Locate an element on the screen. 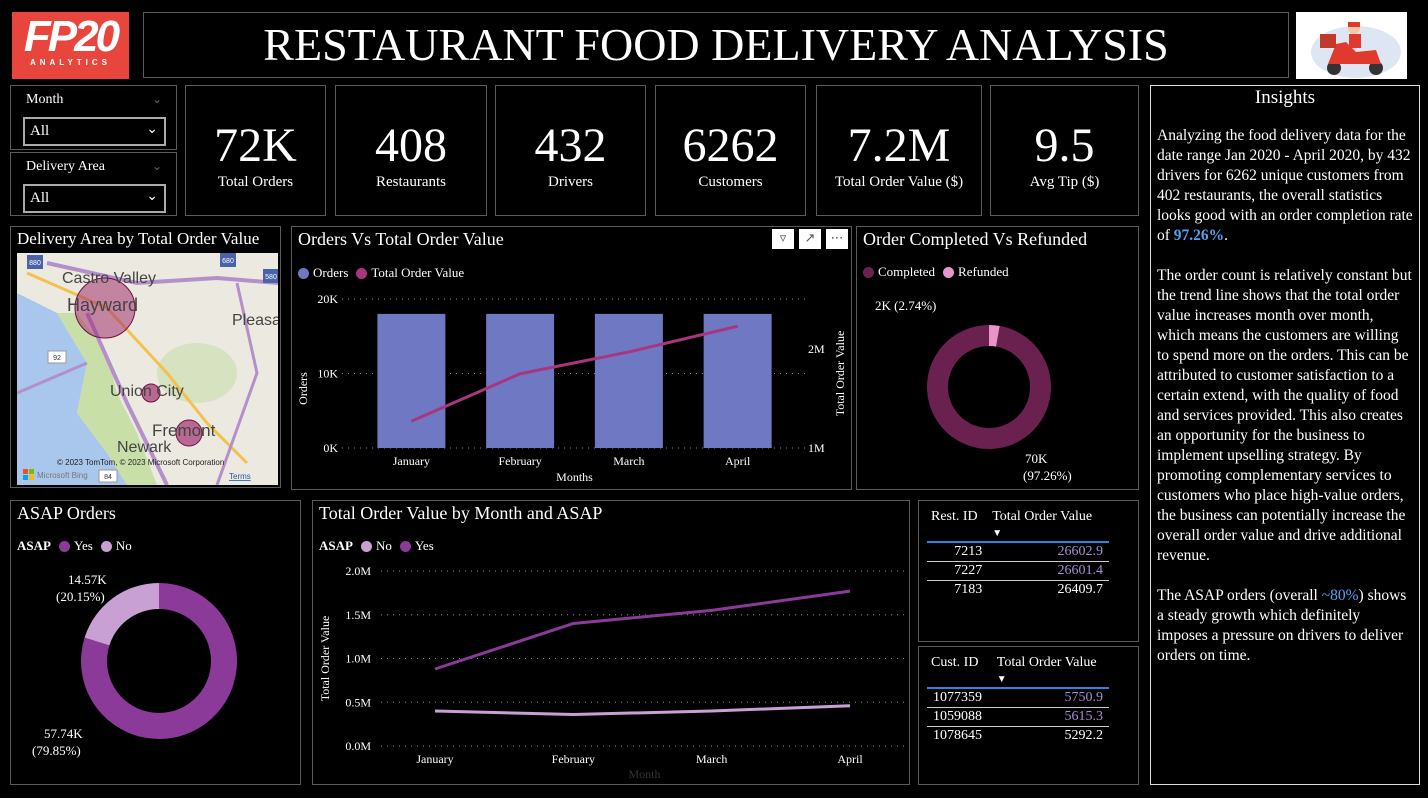 This screenshot has width=1428, height=798. legend-refunded: Refunded is located at coordinates (983, 271).